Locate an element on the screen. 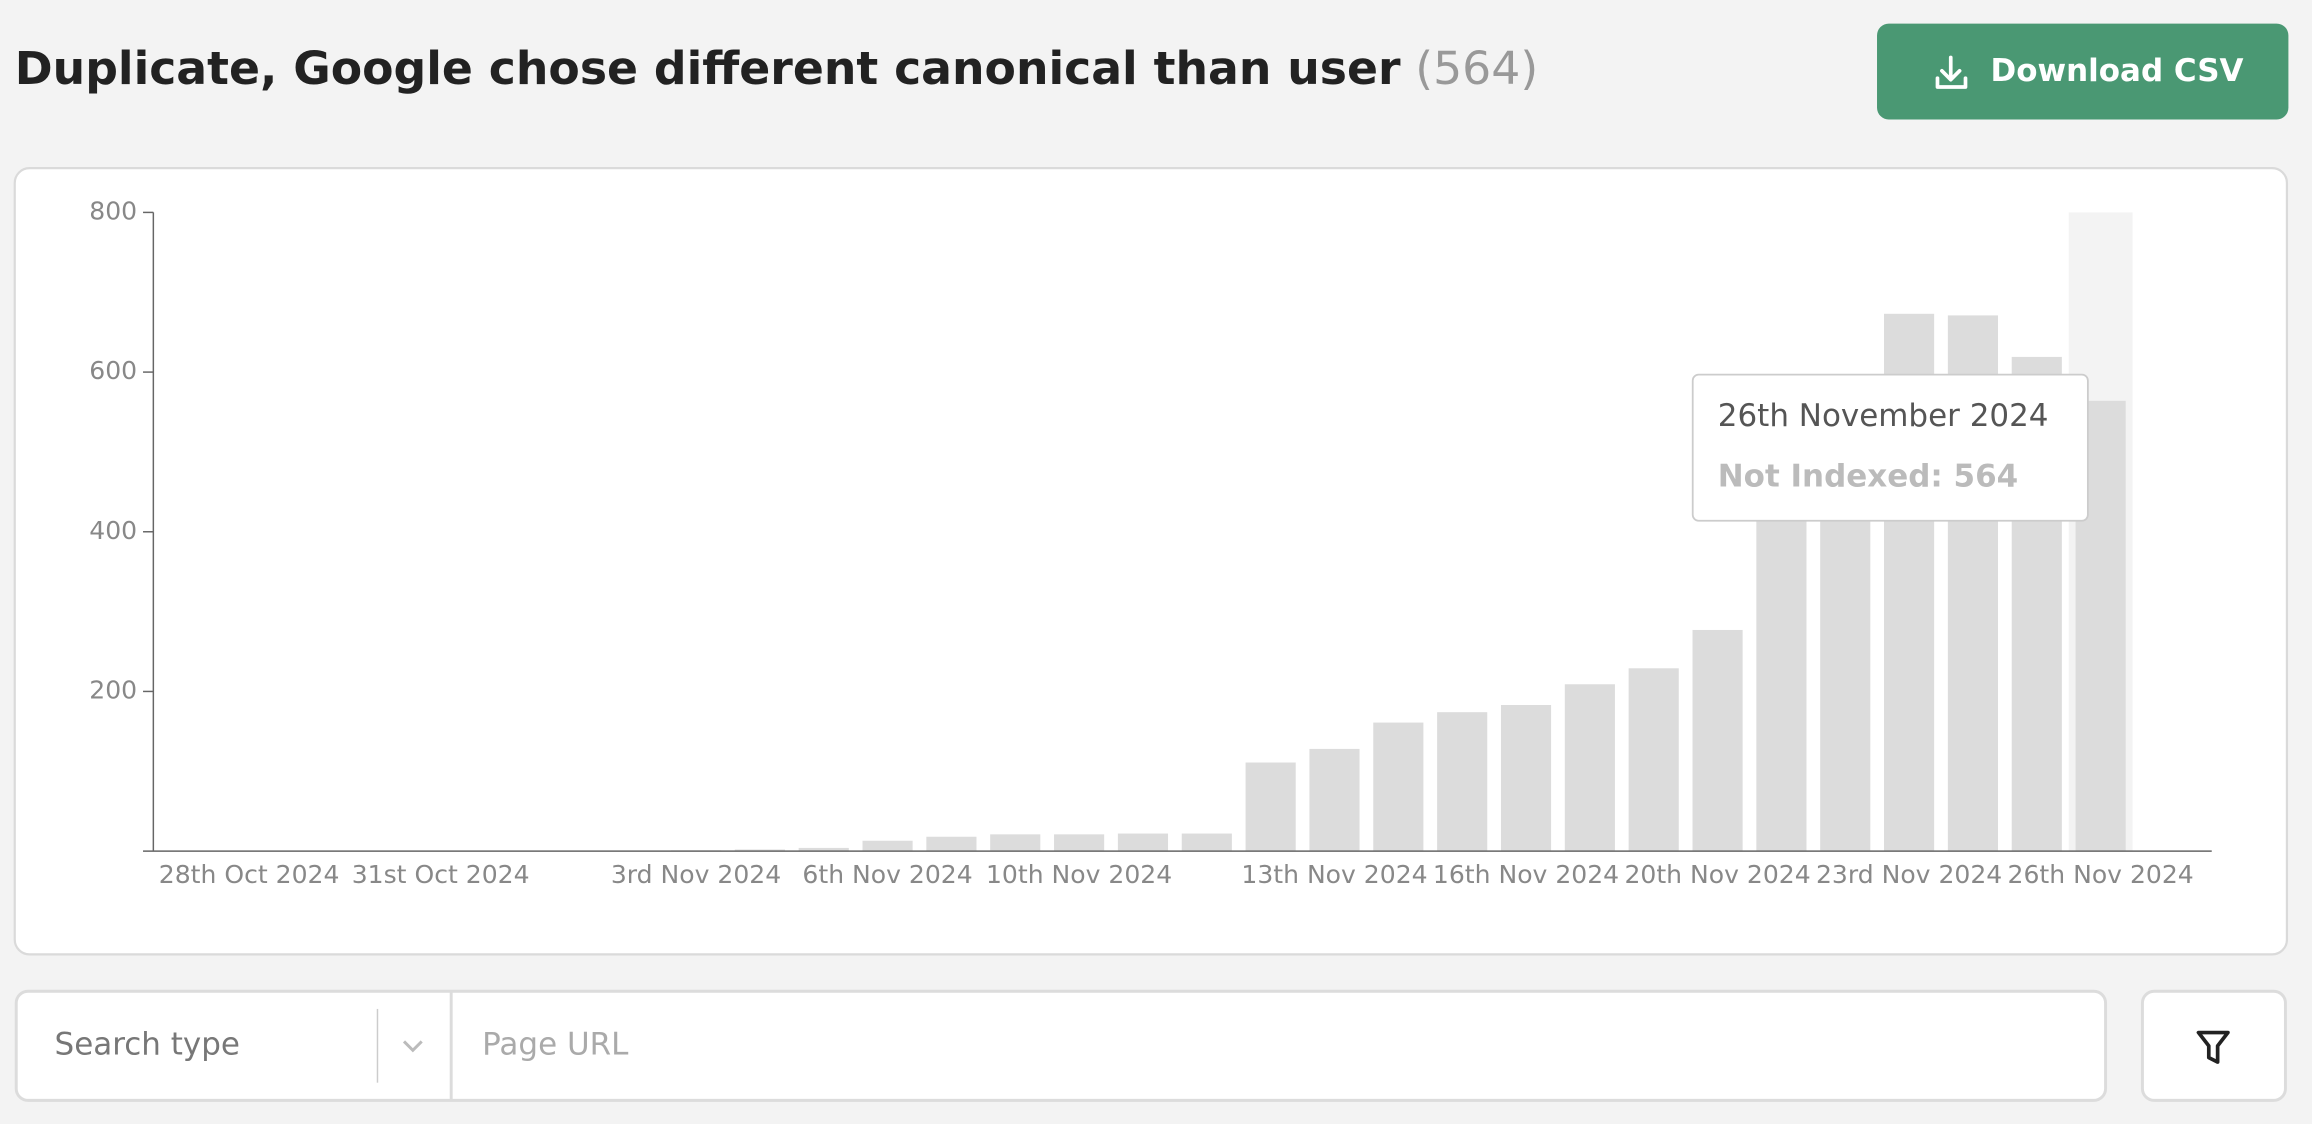  y-tick-label: 800 is located at coordinates (113, 210).